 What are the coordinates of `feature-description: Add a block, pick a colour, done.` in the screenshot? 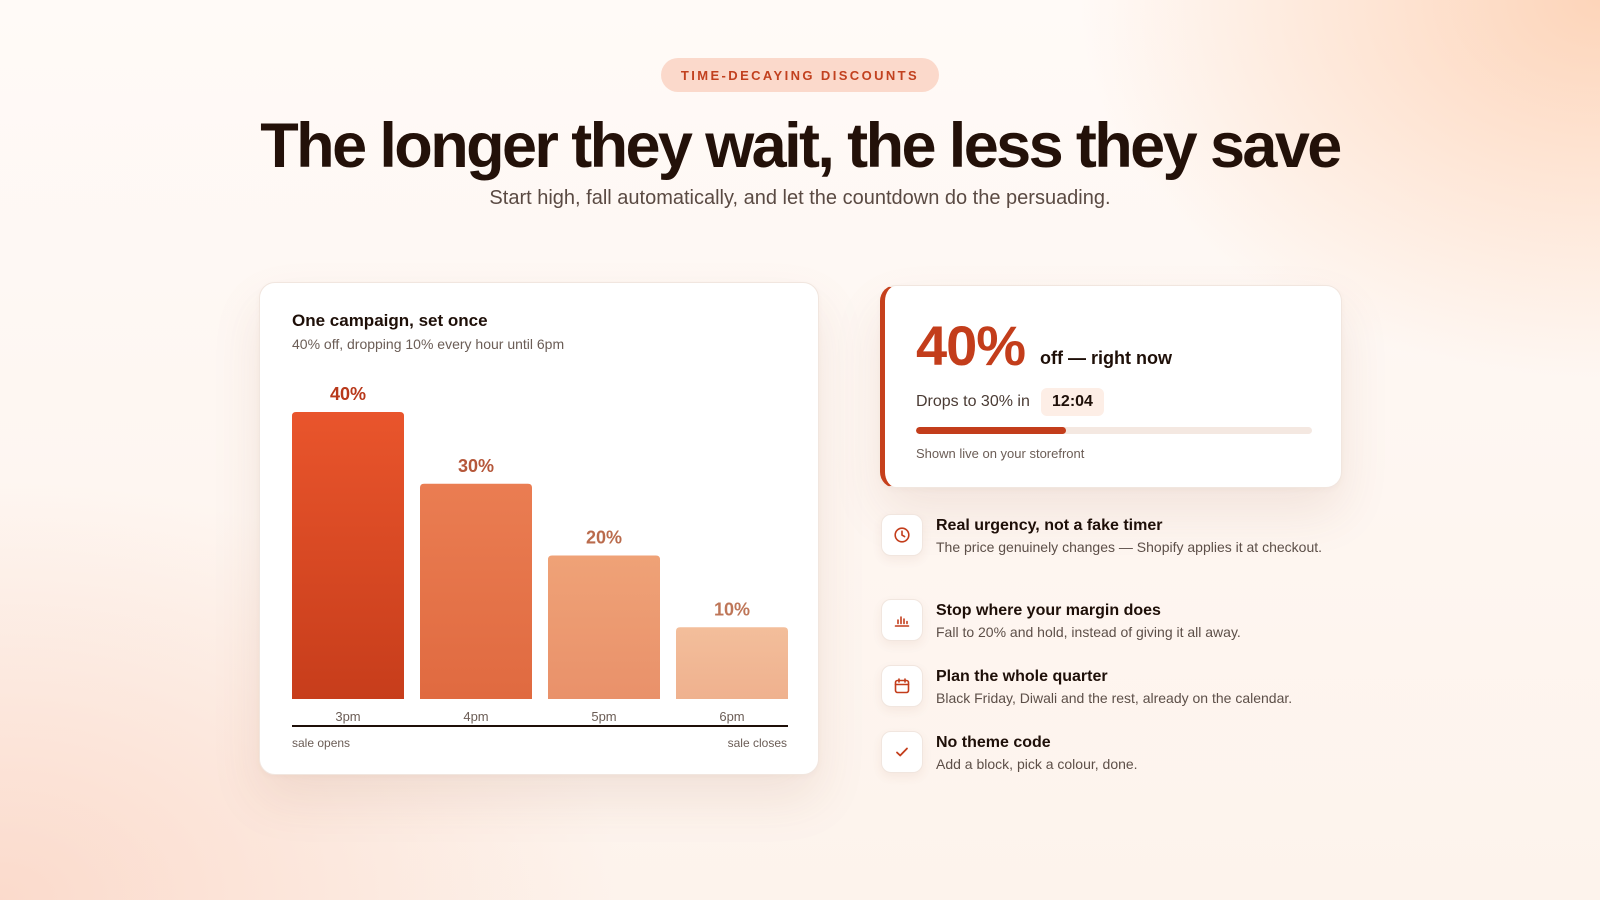 It's located at (1037, 764).